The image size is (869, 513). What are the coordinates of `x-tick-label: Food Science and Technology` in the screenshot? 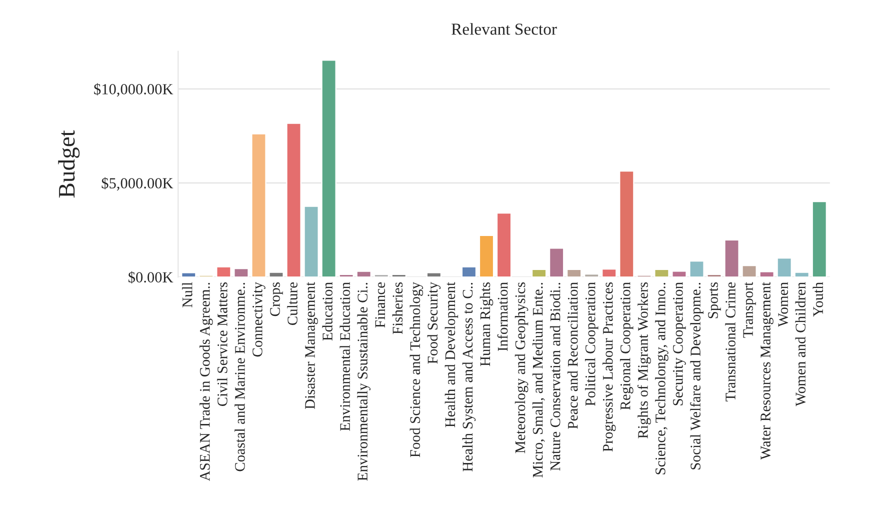 It's located at (417, 370).